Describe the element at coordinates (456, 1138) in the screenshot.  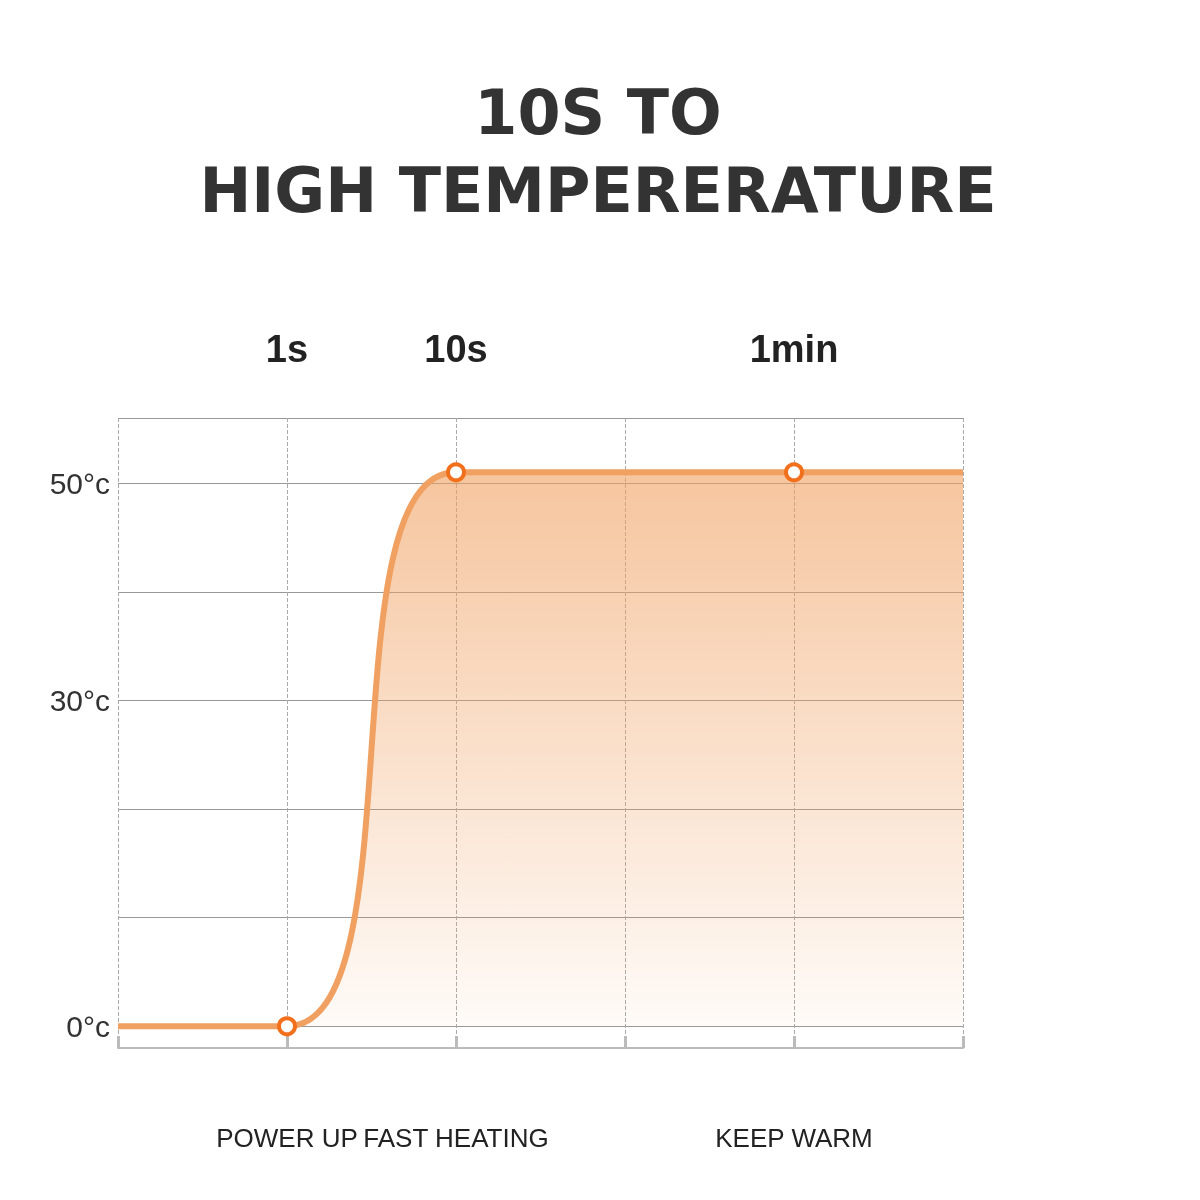
I see `text: FAST HEATING` at that location.